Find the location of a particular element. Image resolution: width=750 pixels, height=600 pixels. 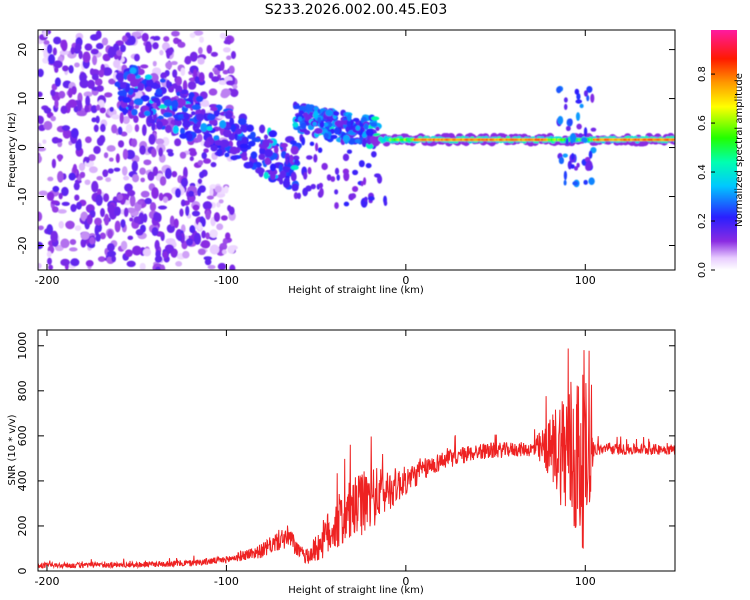

spectrogram-x-tick-label: -100 is located at coordinates (226, 280).